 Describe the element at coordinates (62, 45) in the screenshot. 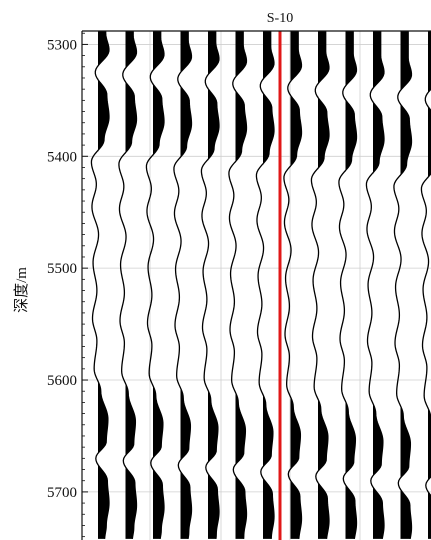

I see `y-tick-label: 5300` at that location.